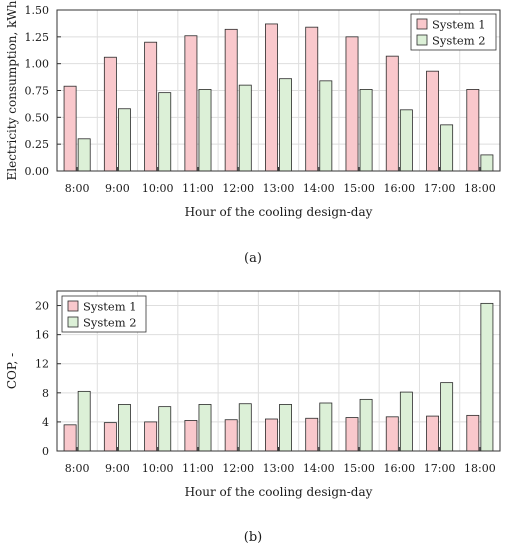  I want to click on y-tick-label: 20, so click(42, 306).